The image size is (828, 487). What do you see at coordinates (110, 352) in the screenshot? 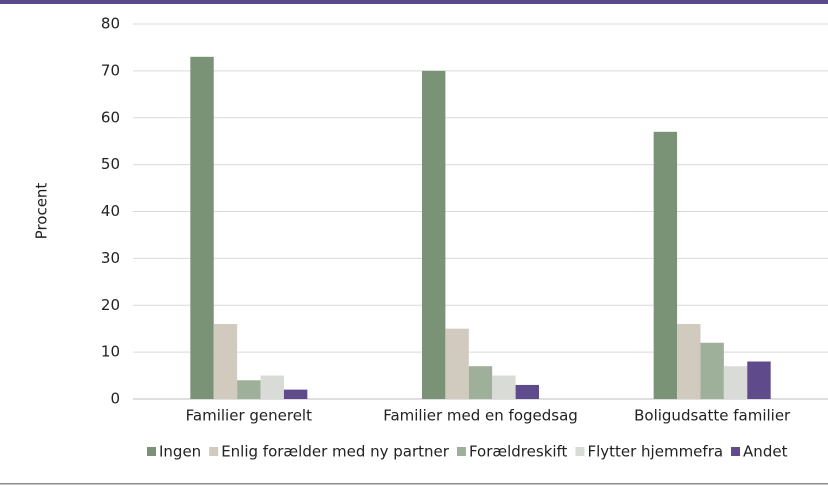
I see `y-tick-label: 10` at bounding box center [110, 352].